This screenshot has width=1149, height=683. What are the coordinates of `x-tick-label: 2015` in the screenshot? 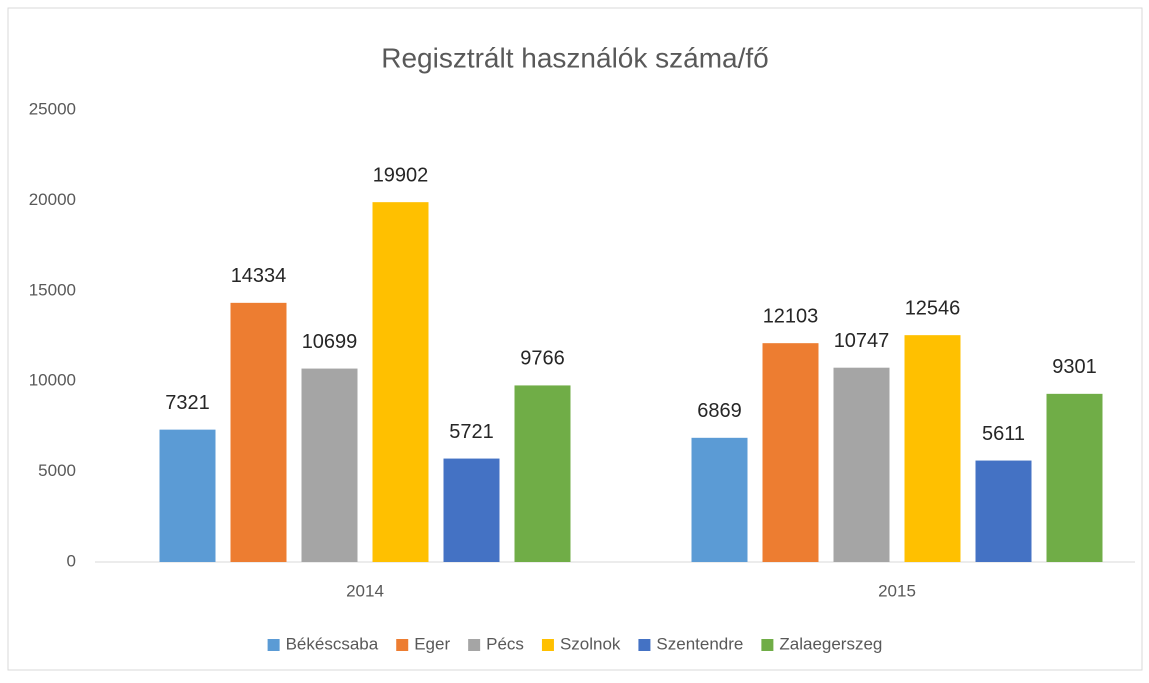 It's located at (897, 590).